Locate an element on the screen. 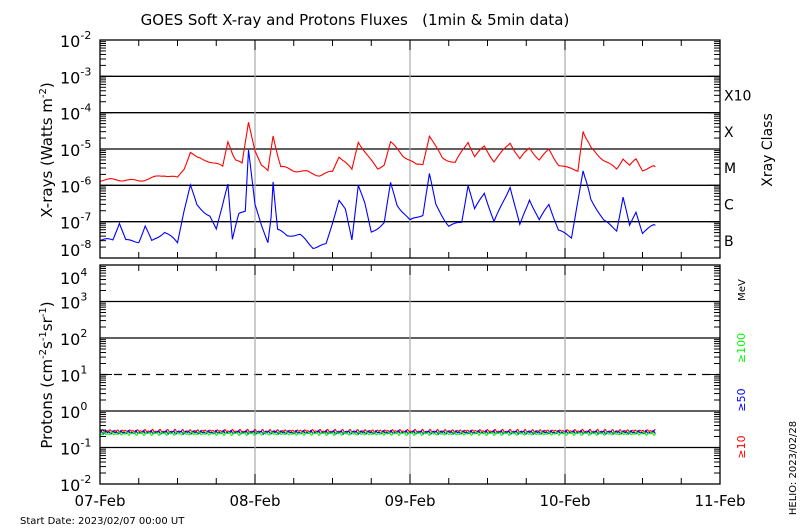 The image size is (800, 530). x-tick-label: 08-Feb is located at coordinates (254, 501).